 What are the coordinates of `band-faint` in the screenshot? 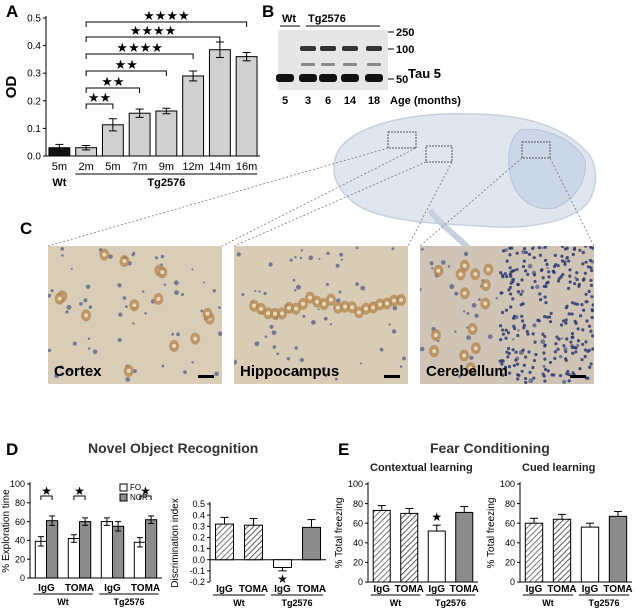 It's located at (308, 64).